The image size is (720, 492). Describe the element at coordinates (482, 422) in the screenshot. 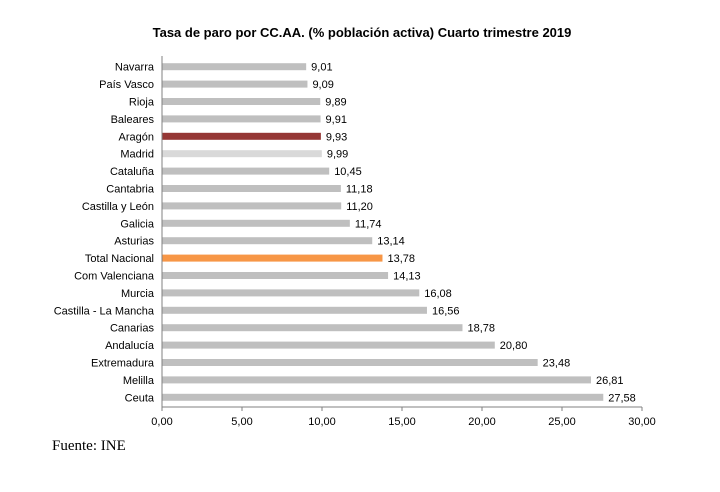

I see `x-tick-label: 20,00` at that location.